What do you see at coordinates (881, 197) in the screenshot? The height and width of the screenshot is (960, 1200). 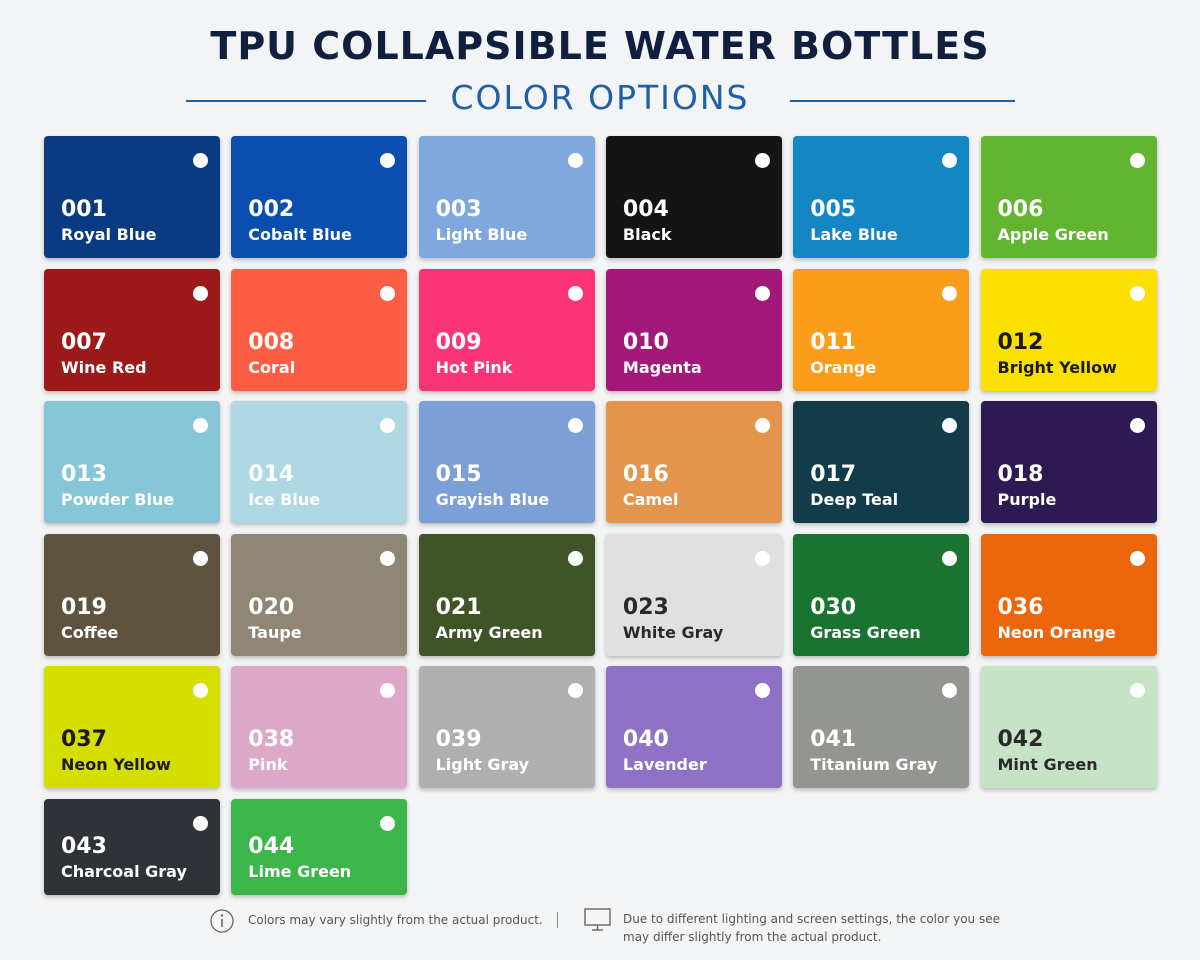 I see `swatch: 005 Lake Blue` at bounding box center [881, 197].